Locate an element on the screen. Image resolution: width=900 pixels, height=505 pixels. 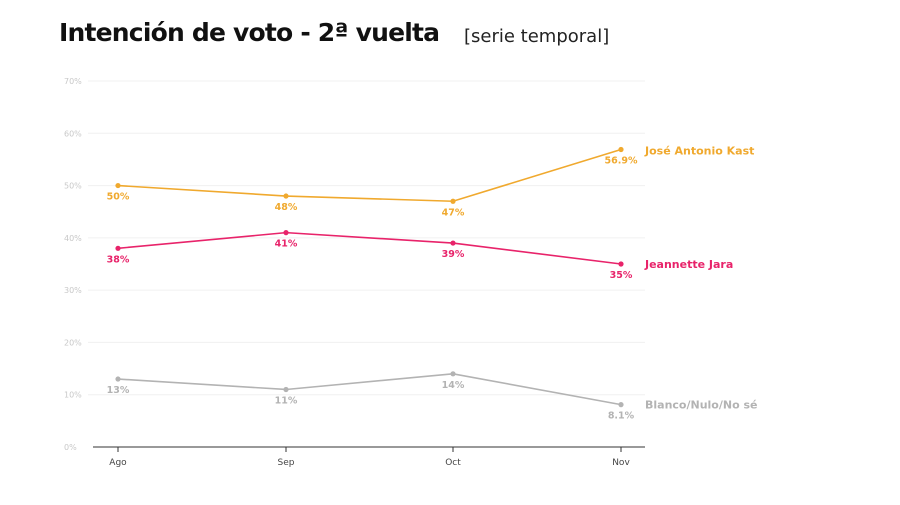
data-label: 48% is located at coordinates (286, 207).